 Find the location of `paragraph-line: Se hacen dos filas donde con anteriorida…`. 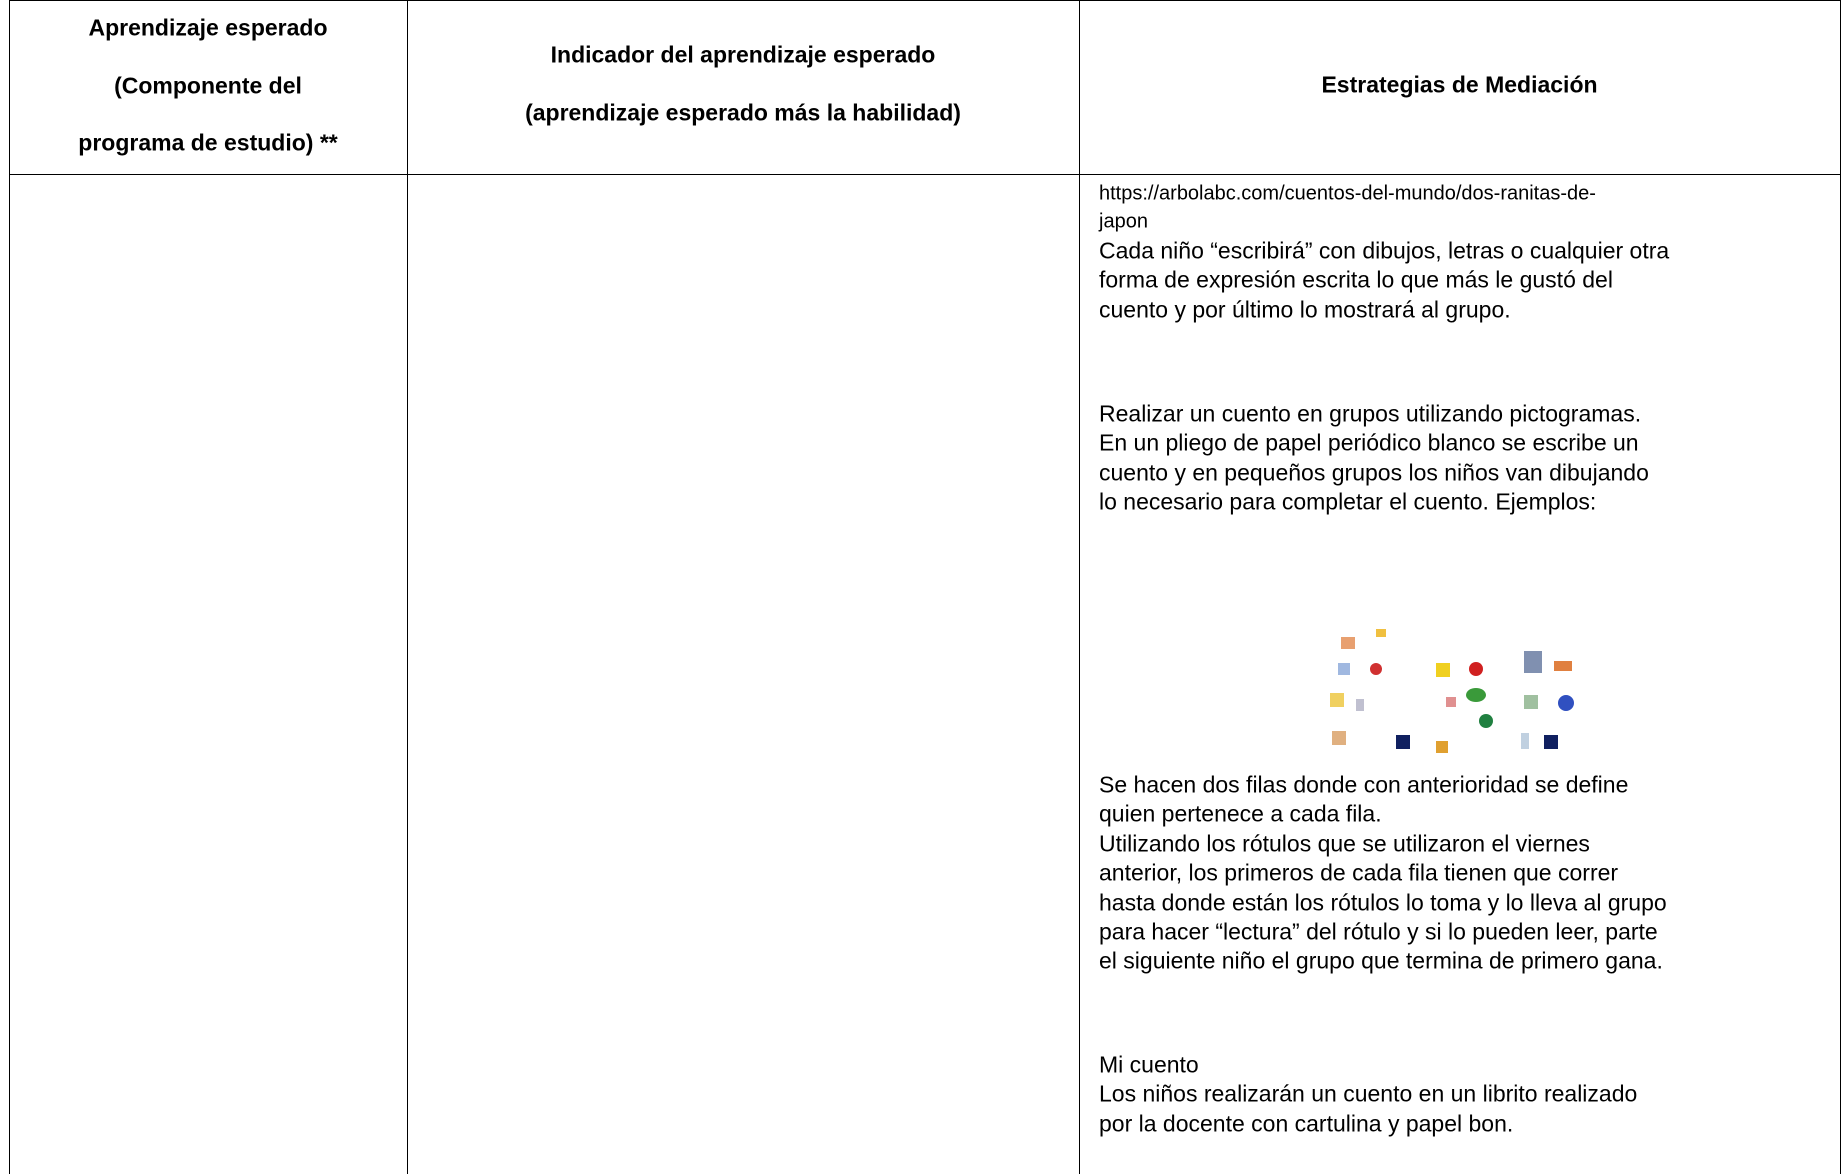

paragraph-line: Se hacen dos filas donde con anteriorida… is located at coordinates (1364, 784).